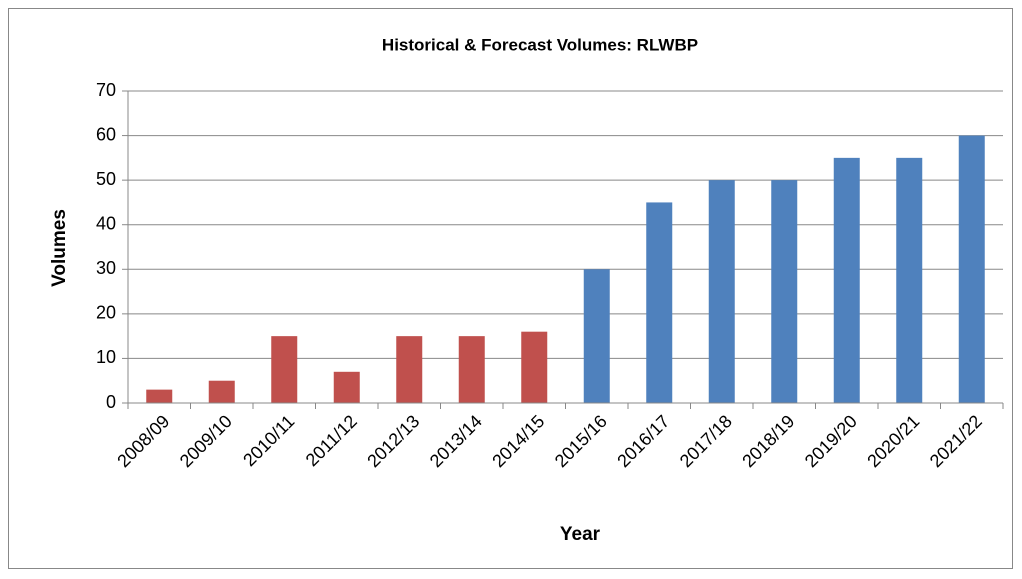 This screenshot has height=579, width=1022. I want to click on y-tick-label: 10, so click(106, 357).